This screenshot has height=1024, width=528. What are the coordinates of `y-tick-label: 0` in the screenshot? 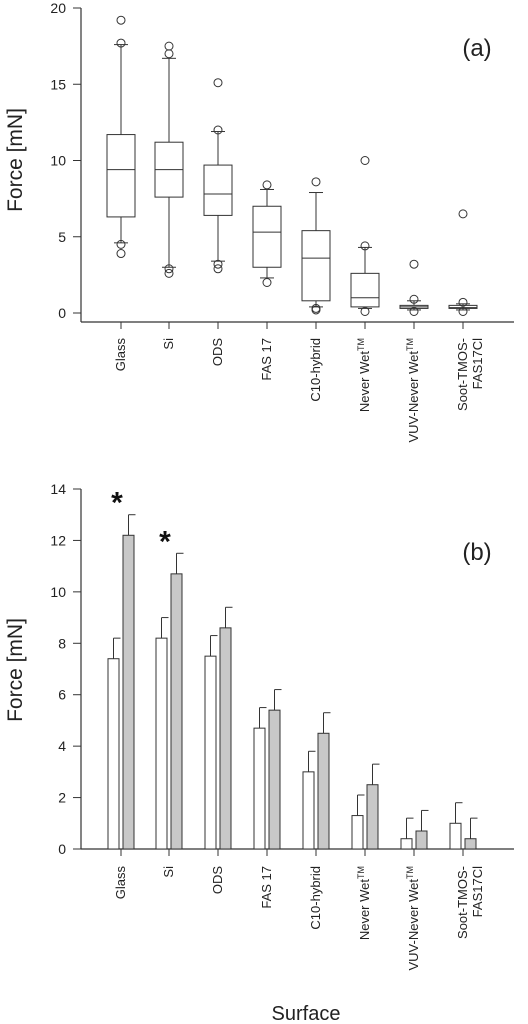 It's located at (62, 313).